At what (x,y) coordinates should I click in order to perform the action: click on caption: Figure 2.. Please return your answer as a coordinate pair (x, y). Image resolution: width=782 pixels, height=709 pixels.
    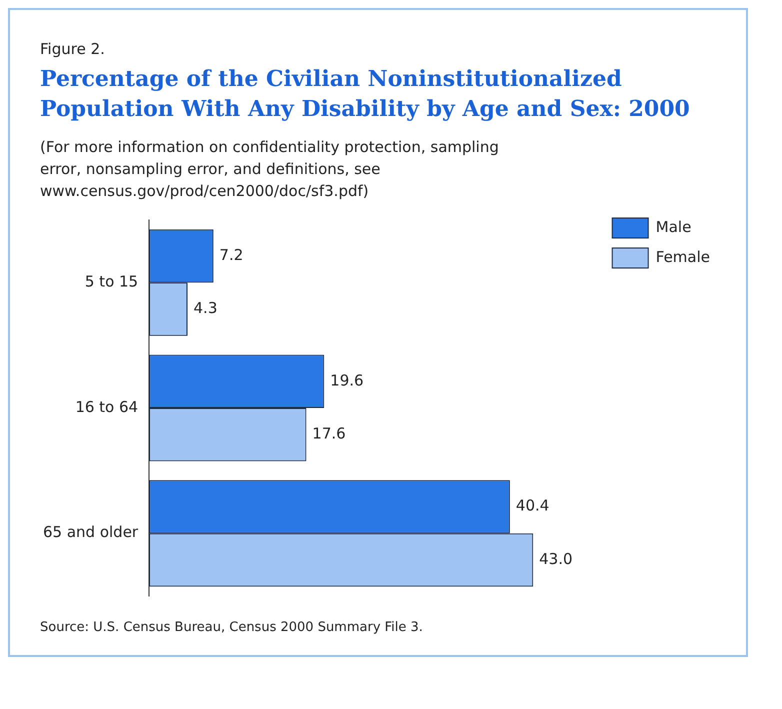
    Looking at the image, I should click on (73, 49).